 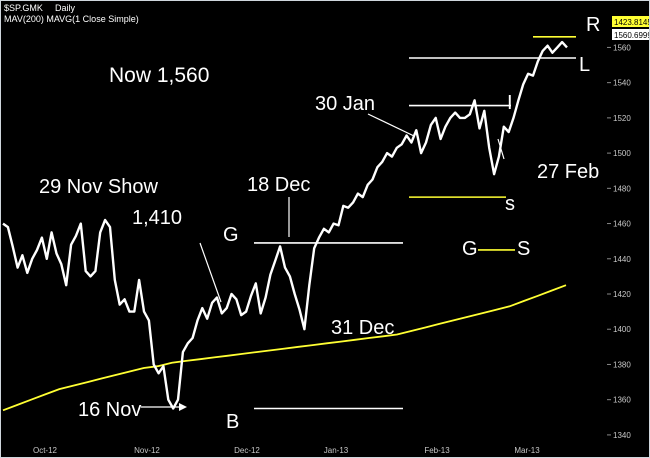 I want to click on last-price-tag-label: 1560.69995, so click(x=631, y=35).